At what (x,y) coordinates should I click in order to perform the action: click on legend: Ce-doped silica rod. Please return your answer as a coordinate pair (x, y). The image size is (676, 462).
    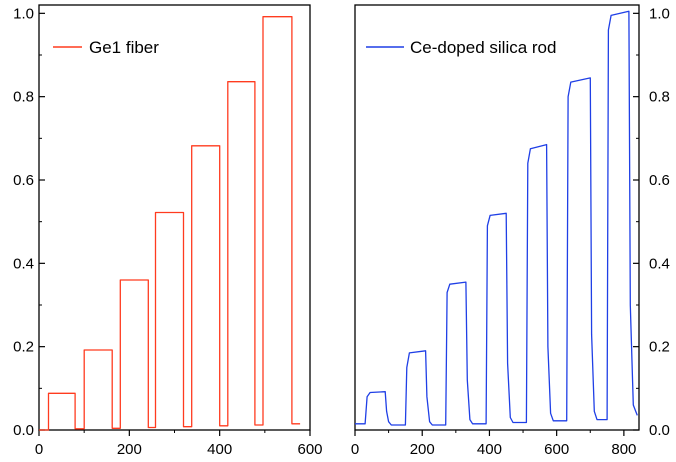
    Looking at the image, I should click on (461, 47).